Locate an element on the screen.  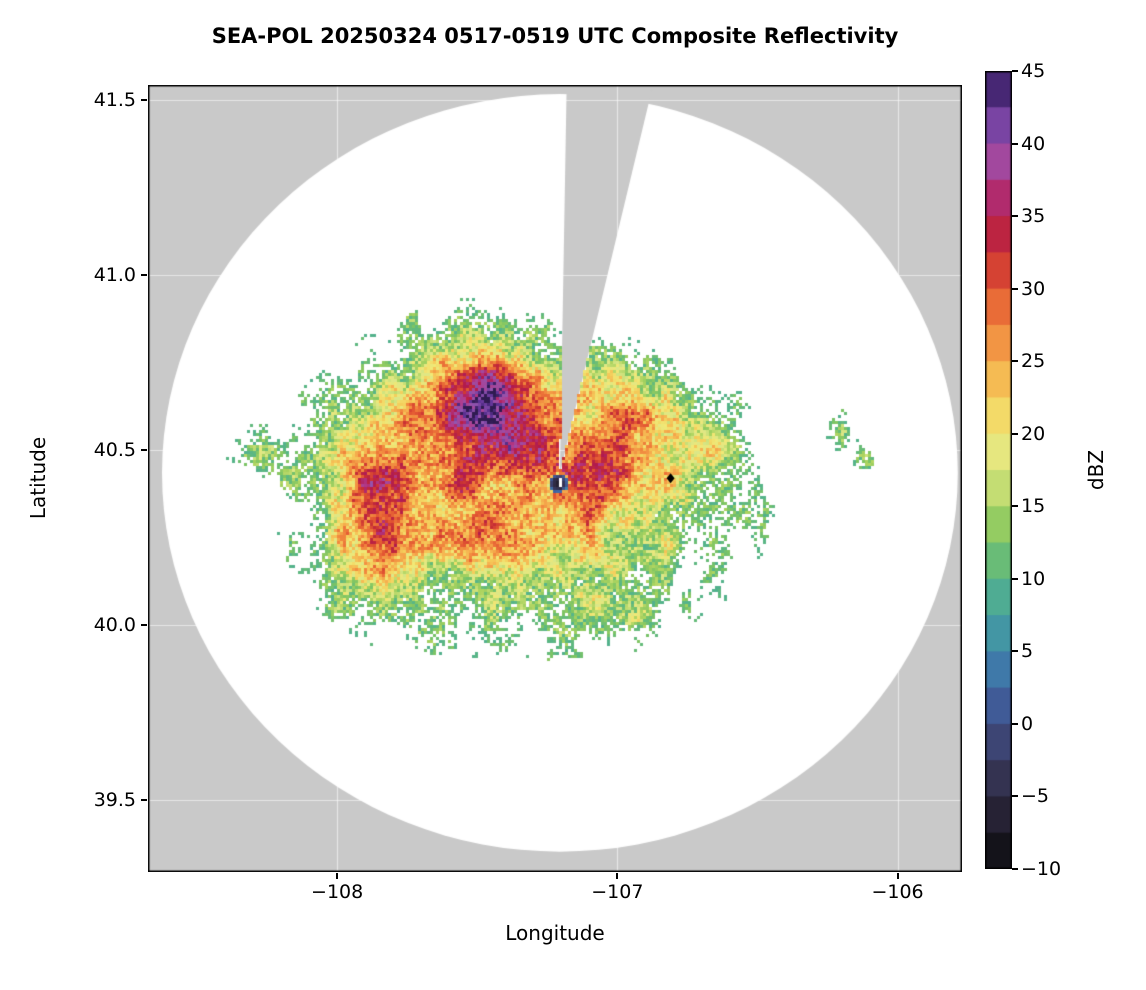
y-tick-label: 39.5 is located at coordinates (114, 800).